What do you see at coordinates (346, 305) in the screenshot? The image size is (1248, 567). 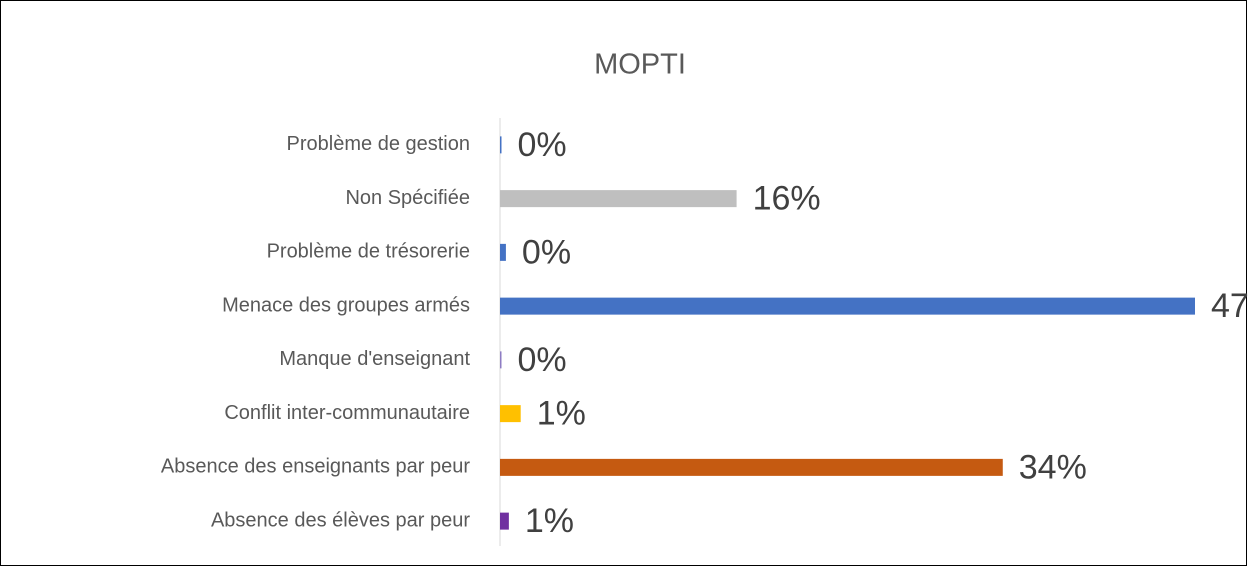 I see `y-tick-label: Menace des groupes armés` at bounding box center [346, 305].